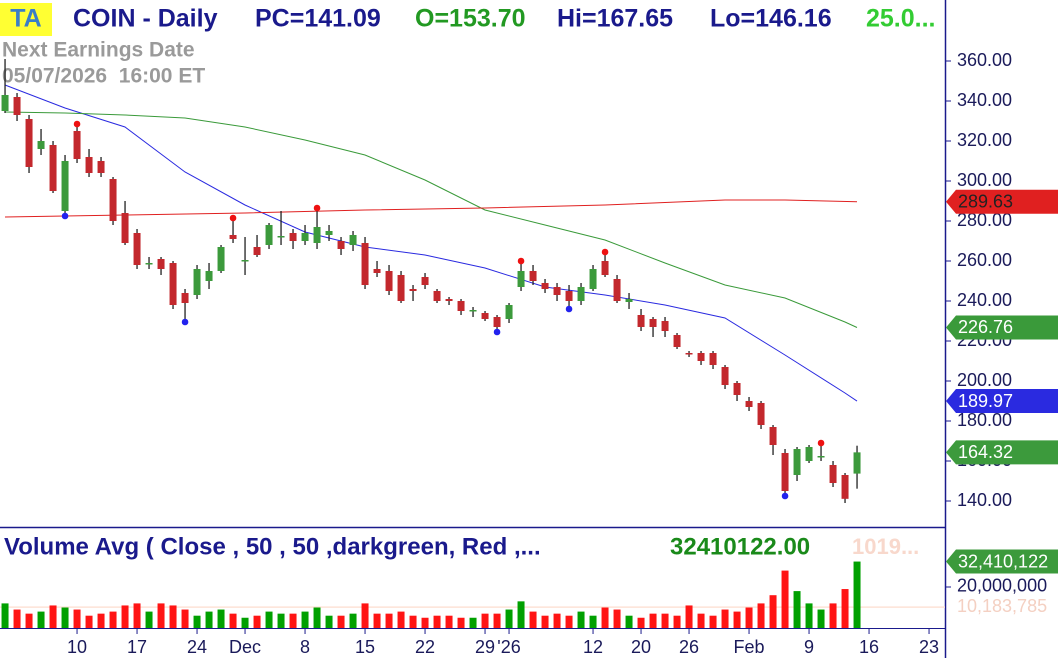 Image resolution: width=1058 pixels, height=658 pixels. I want to click on x-tick-label: 10, so click(77, 647).